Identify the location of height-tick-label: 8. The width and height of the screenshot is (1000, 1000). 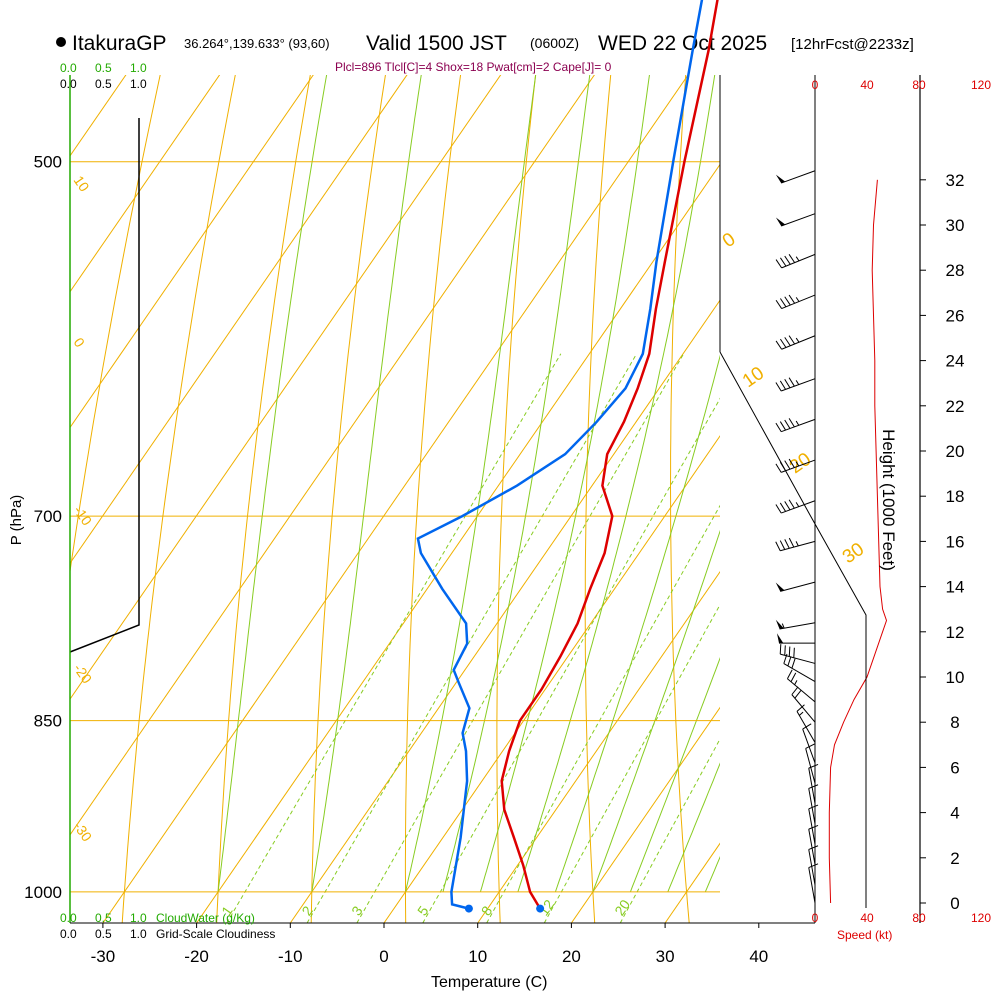
(954, 722).